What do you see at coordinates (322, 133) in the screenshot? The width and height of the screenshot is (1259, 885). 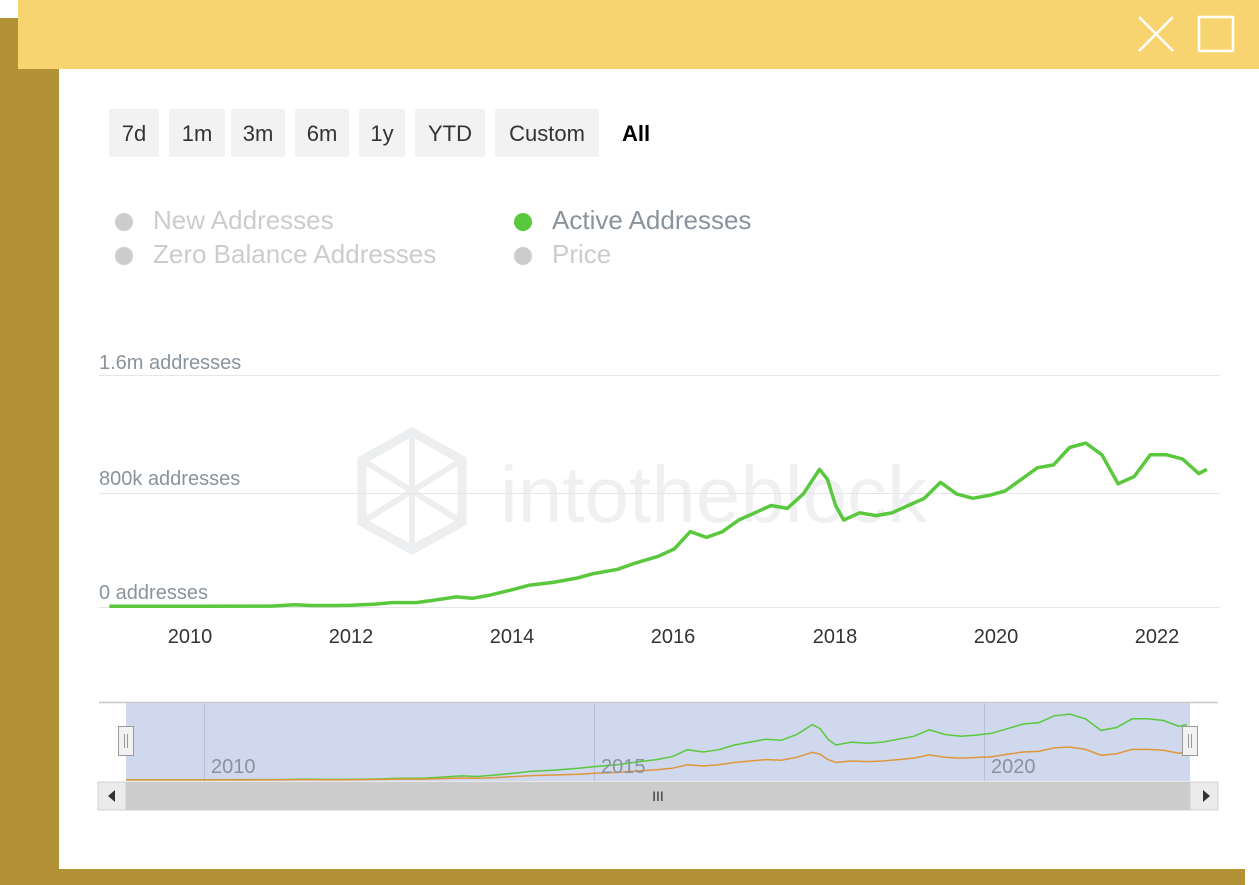 I see `range-6m-button: 6m` at bounding box center [322, 133].